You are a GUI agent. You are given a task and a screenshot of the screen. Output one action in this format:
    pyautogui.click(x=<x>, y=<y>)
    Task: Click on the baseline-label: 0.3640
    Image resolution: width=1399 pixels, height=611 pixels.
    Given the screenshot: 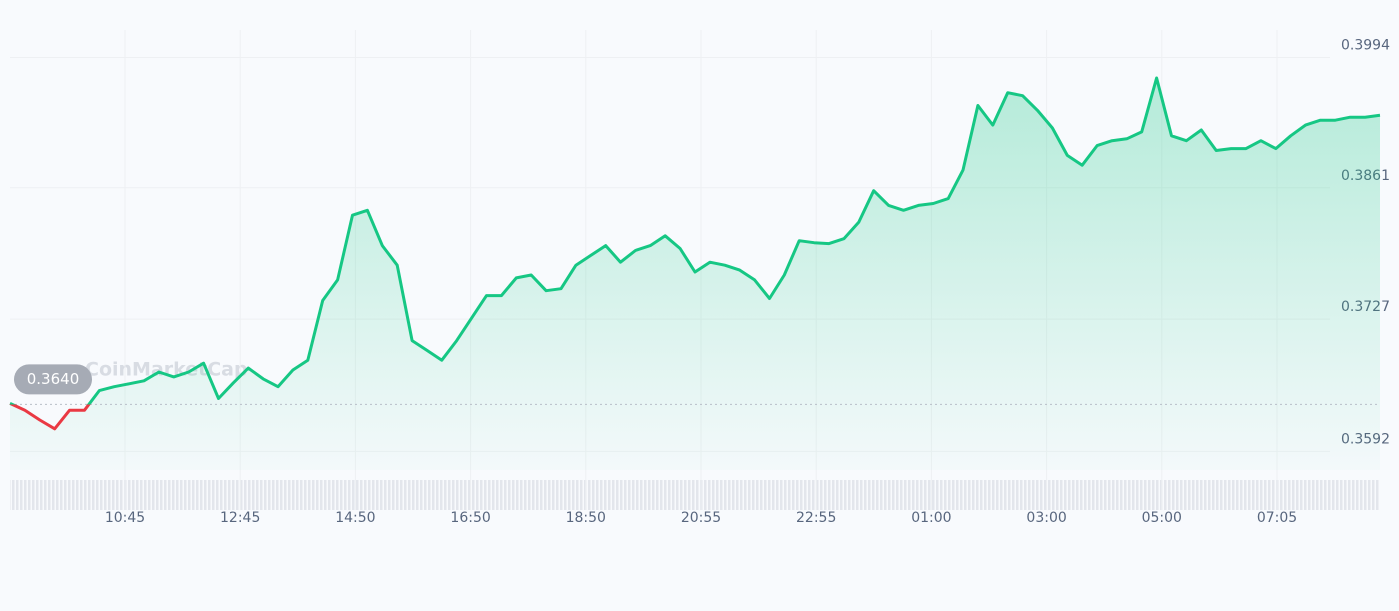 What is the action you would take?
    pyautogui.click(x=53, y=379)
    